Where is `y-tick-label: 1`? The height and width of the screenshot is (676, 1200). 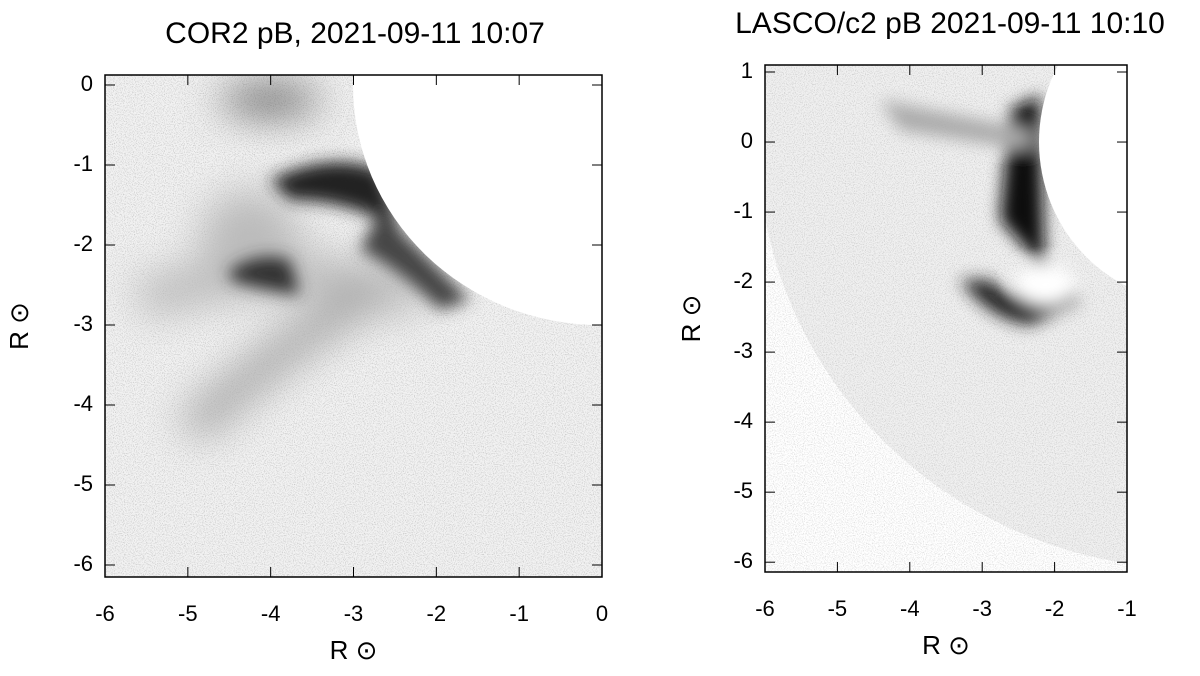
y-tick-label: 1 is located at coordinates (747, 70).